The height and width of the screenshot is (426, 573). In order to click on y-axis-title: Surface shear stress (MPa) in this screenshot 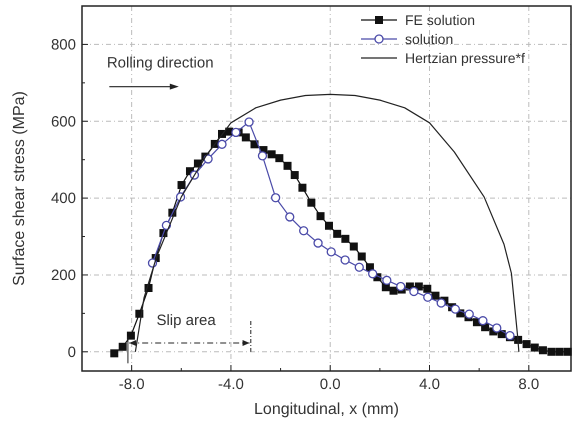, I will do `click(19, 188)`.